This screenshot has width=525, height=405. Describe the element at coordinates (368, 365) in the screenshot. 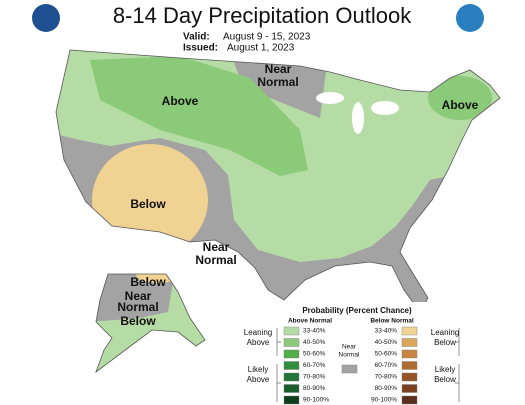

I see `legend-brackets` at that location.